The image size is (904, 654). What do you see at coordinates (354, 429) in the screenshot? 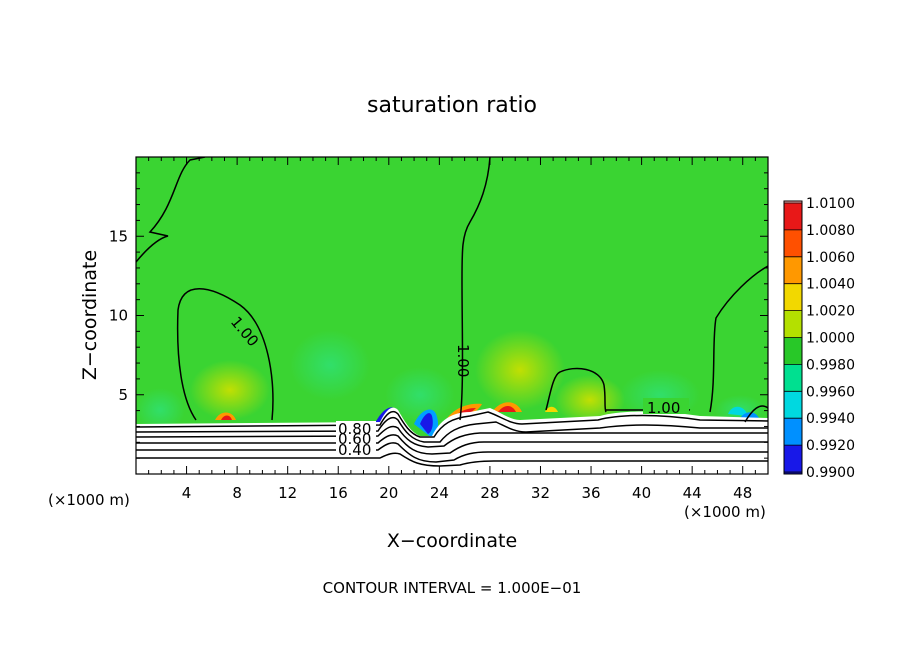
I see `contour-label: 0.80` at bounding box center [354, 429].